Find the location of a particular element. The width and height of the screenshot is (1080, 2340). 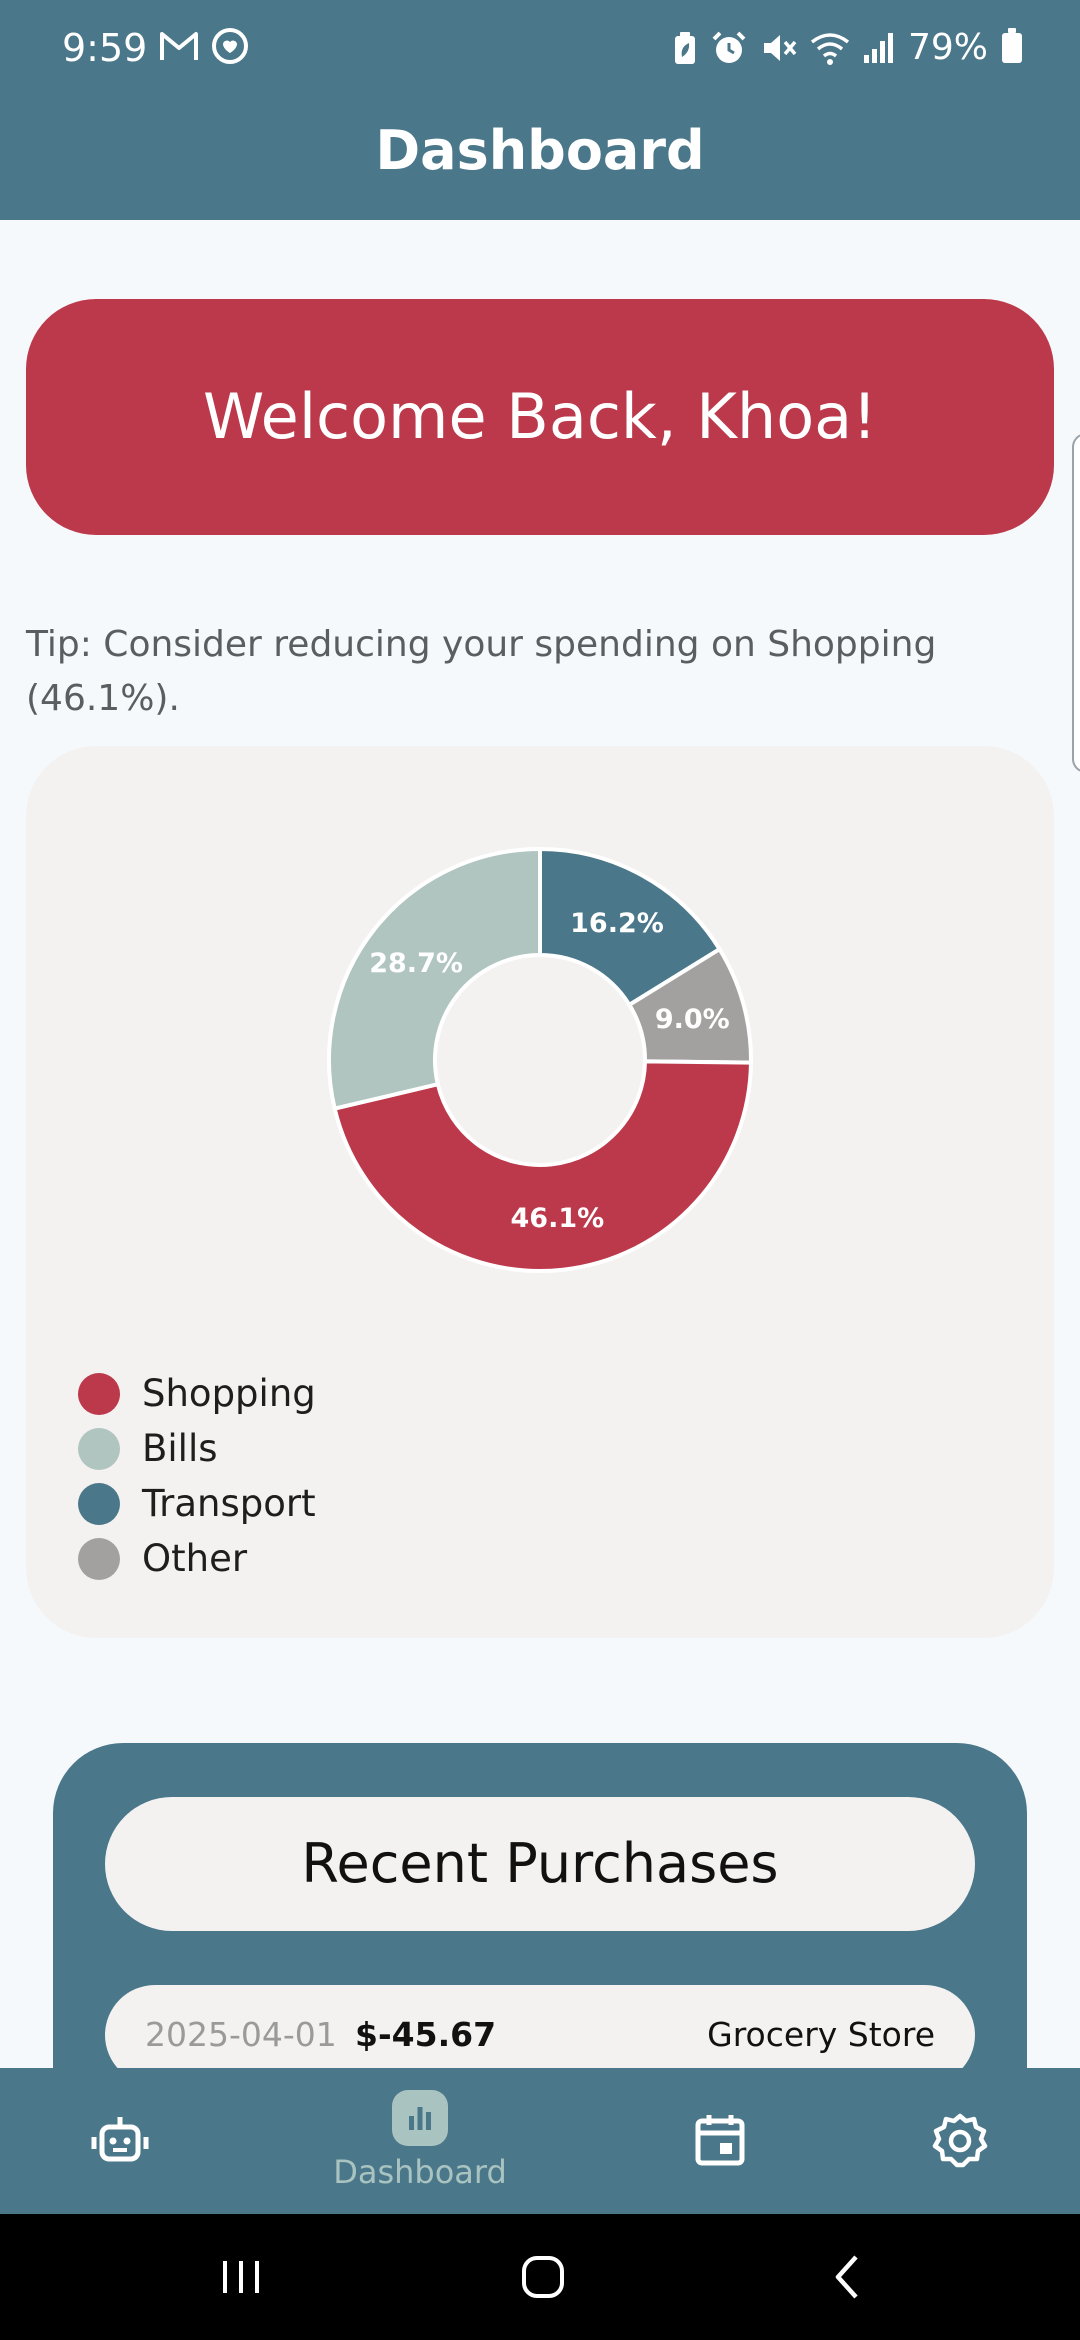

nav-item-assistant is located at coordinates (120, 2141).